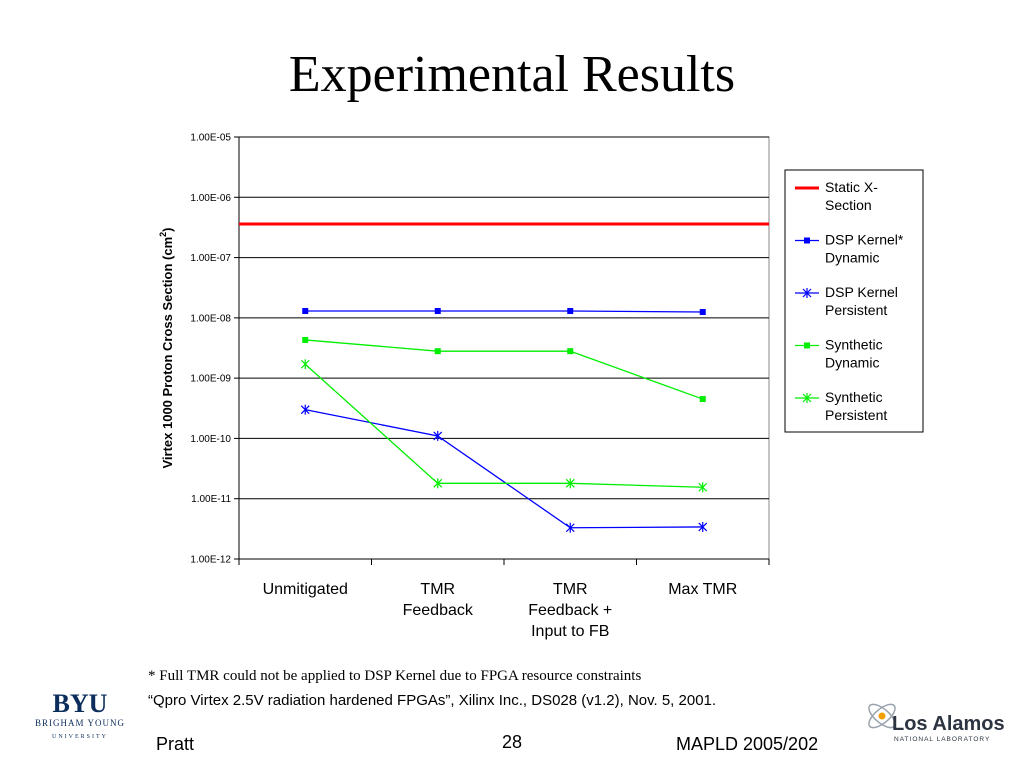 The height and width of the screenshot is (768, 1024). I want to click on y-tick-label: 1.00E-08, so click(210, 318).